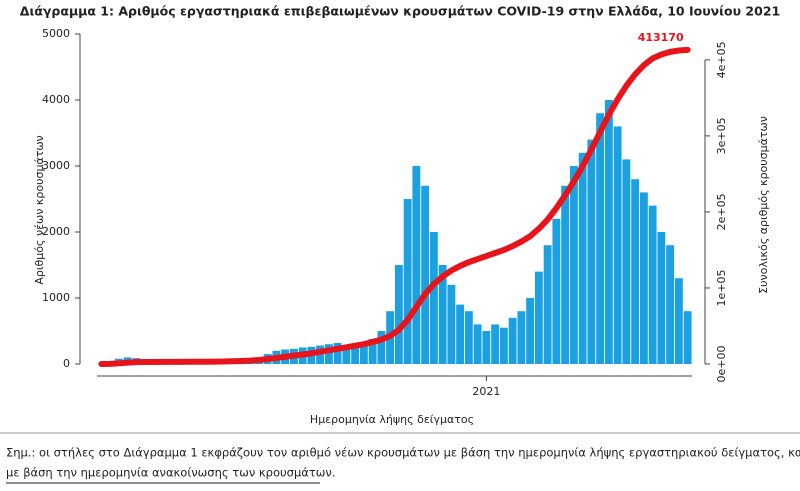  Describe the element at coordinates (721, 364) in the screenshot. I see `y2-tick-label: 0e+00` at that location.